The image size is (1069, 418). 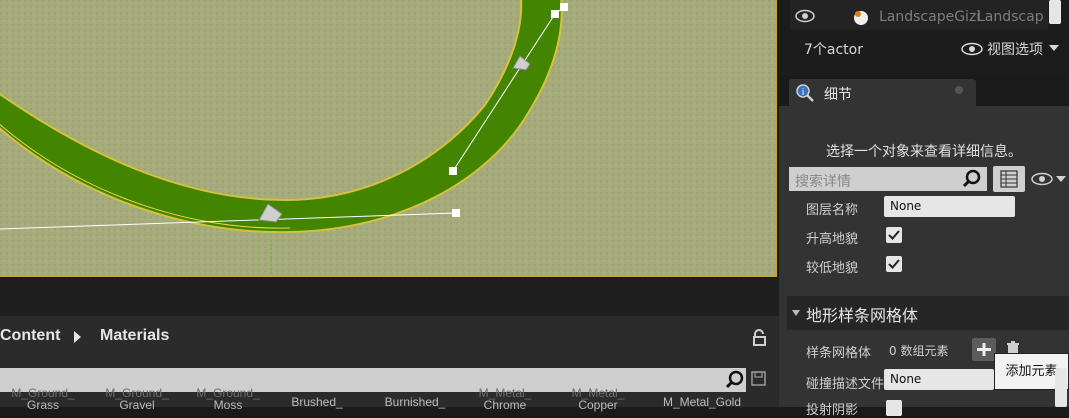 I want to click on landscape-gizmo-icon, so click(x=861, y=18).